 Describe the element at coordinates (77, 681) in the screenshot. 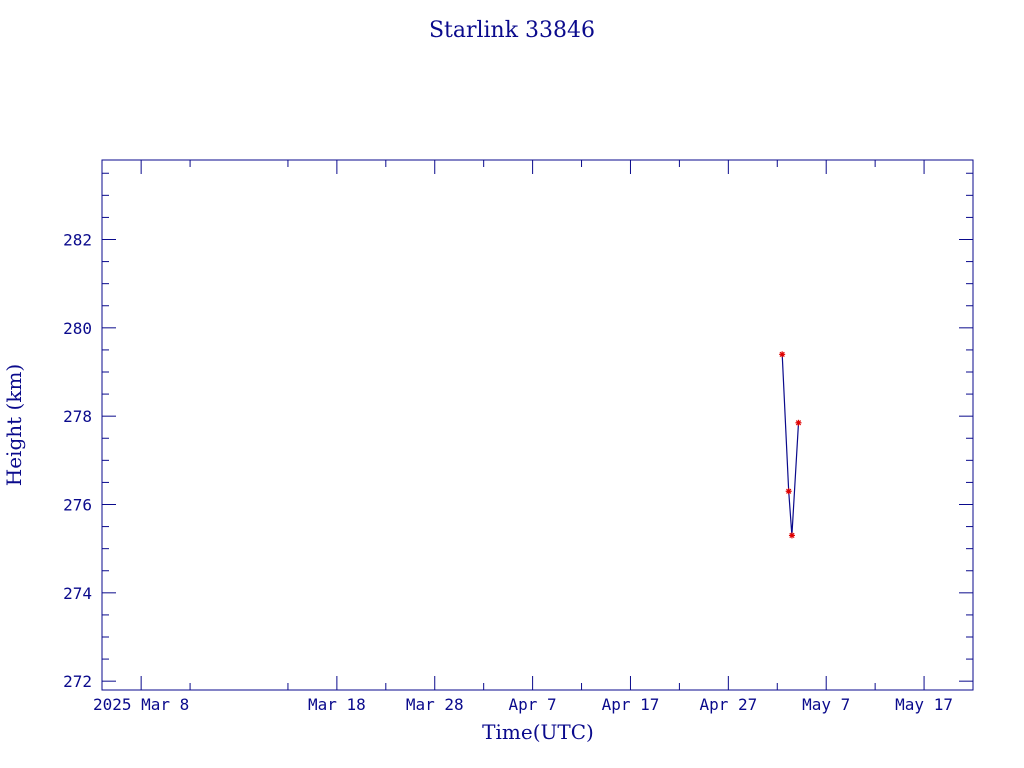

I see `y-tick-label: 272` at that location.